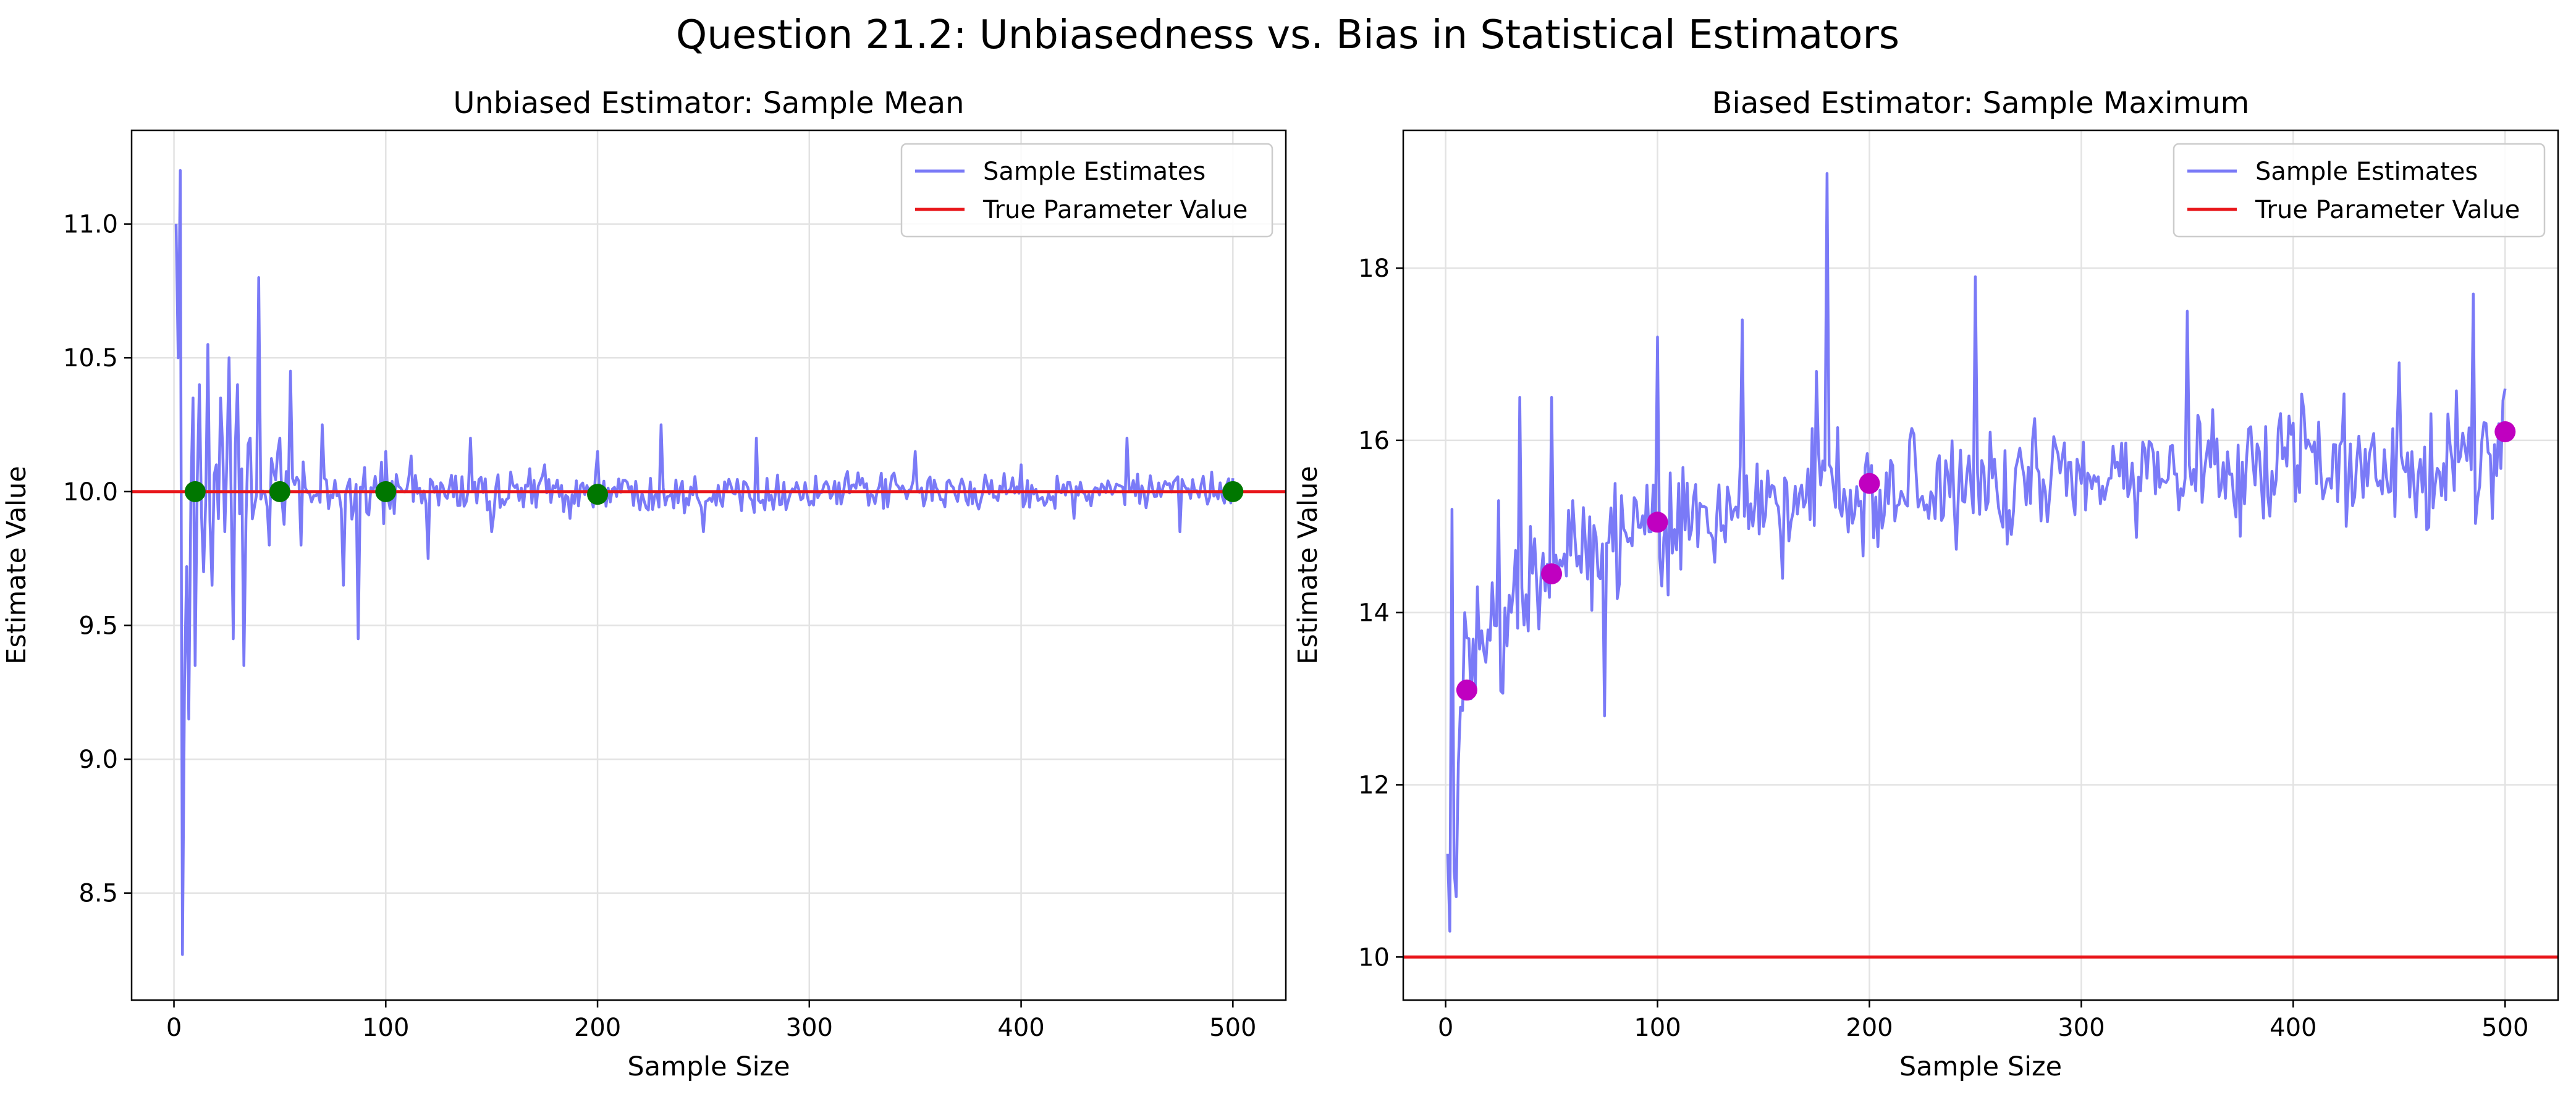 Image resolution: width=2576 pixels, height=1102 pixels. Describe the element at coordinates (90, 358) in the screenshot. I see `y-tick-label: 10.5` at that location.